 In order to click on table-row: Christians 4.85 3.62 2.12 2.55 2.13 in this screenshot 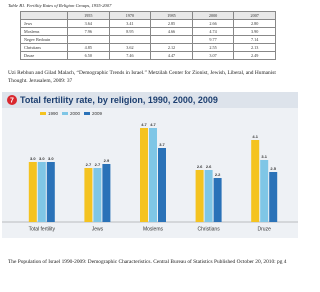, I will do `click(148, 47)`.